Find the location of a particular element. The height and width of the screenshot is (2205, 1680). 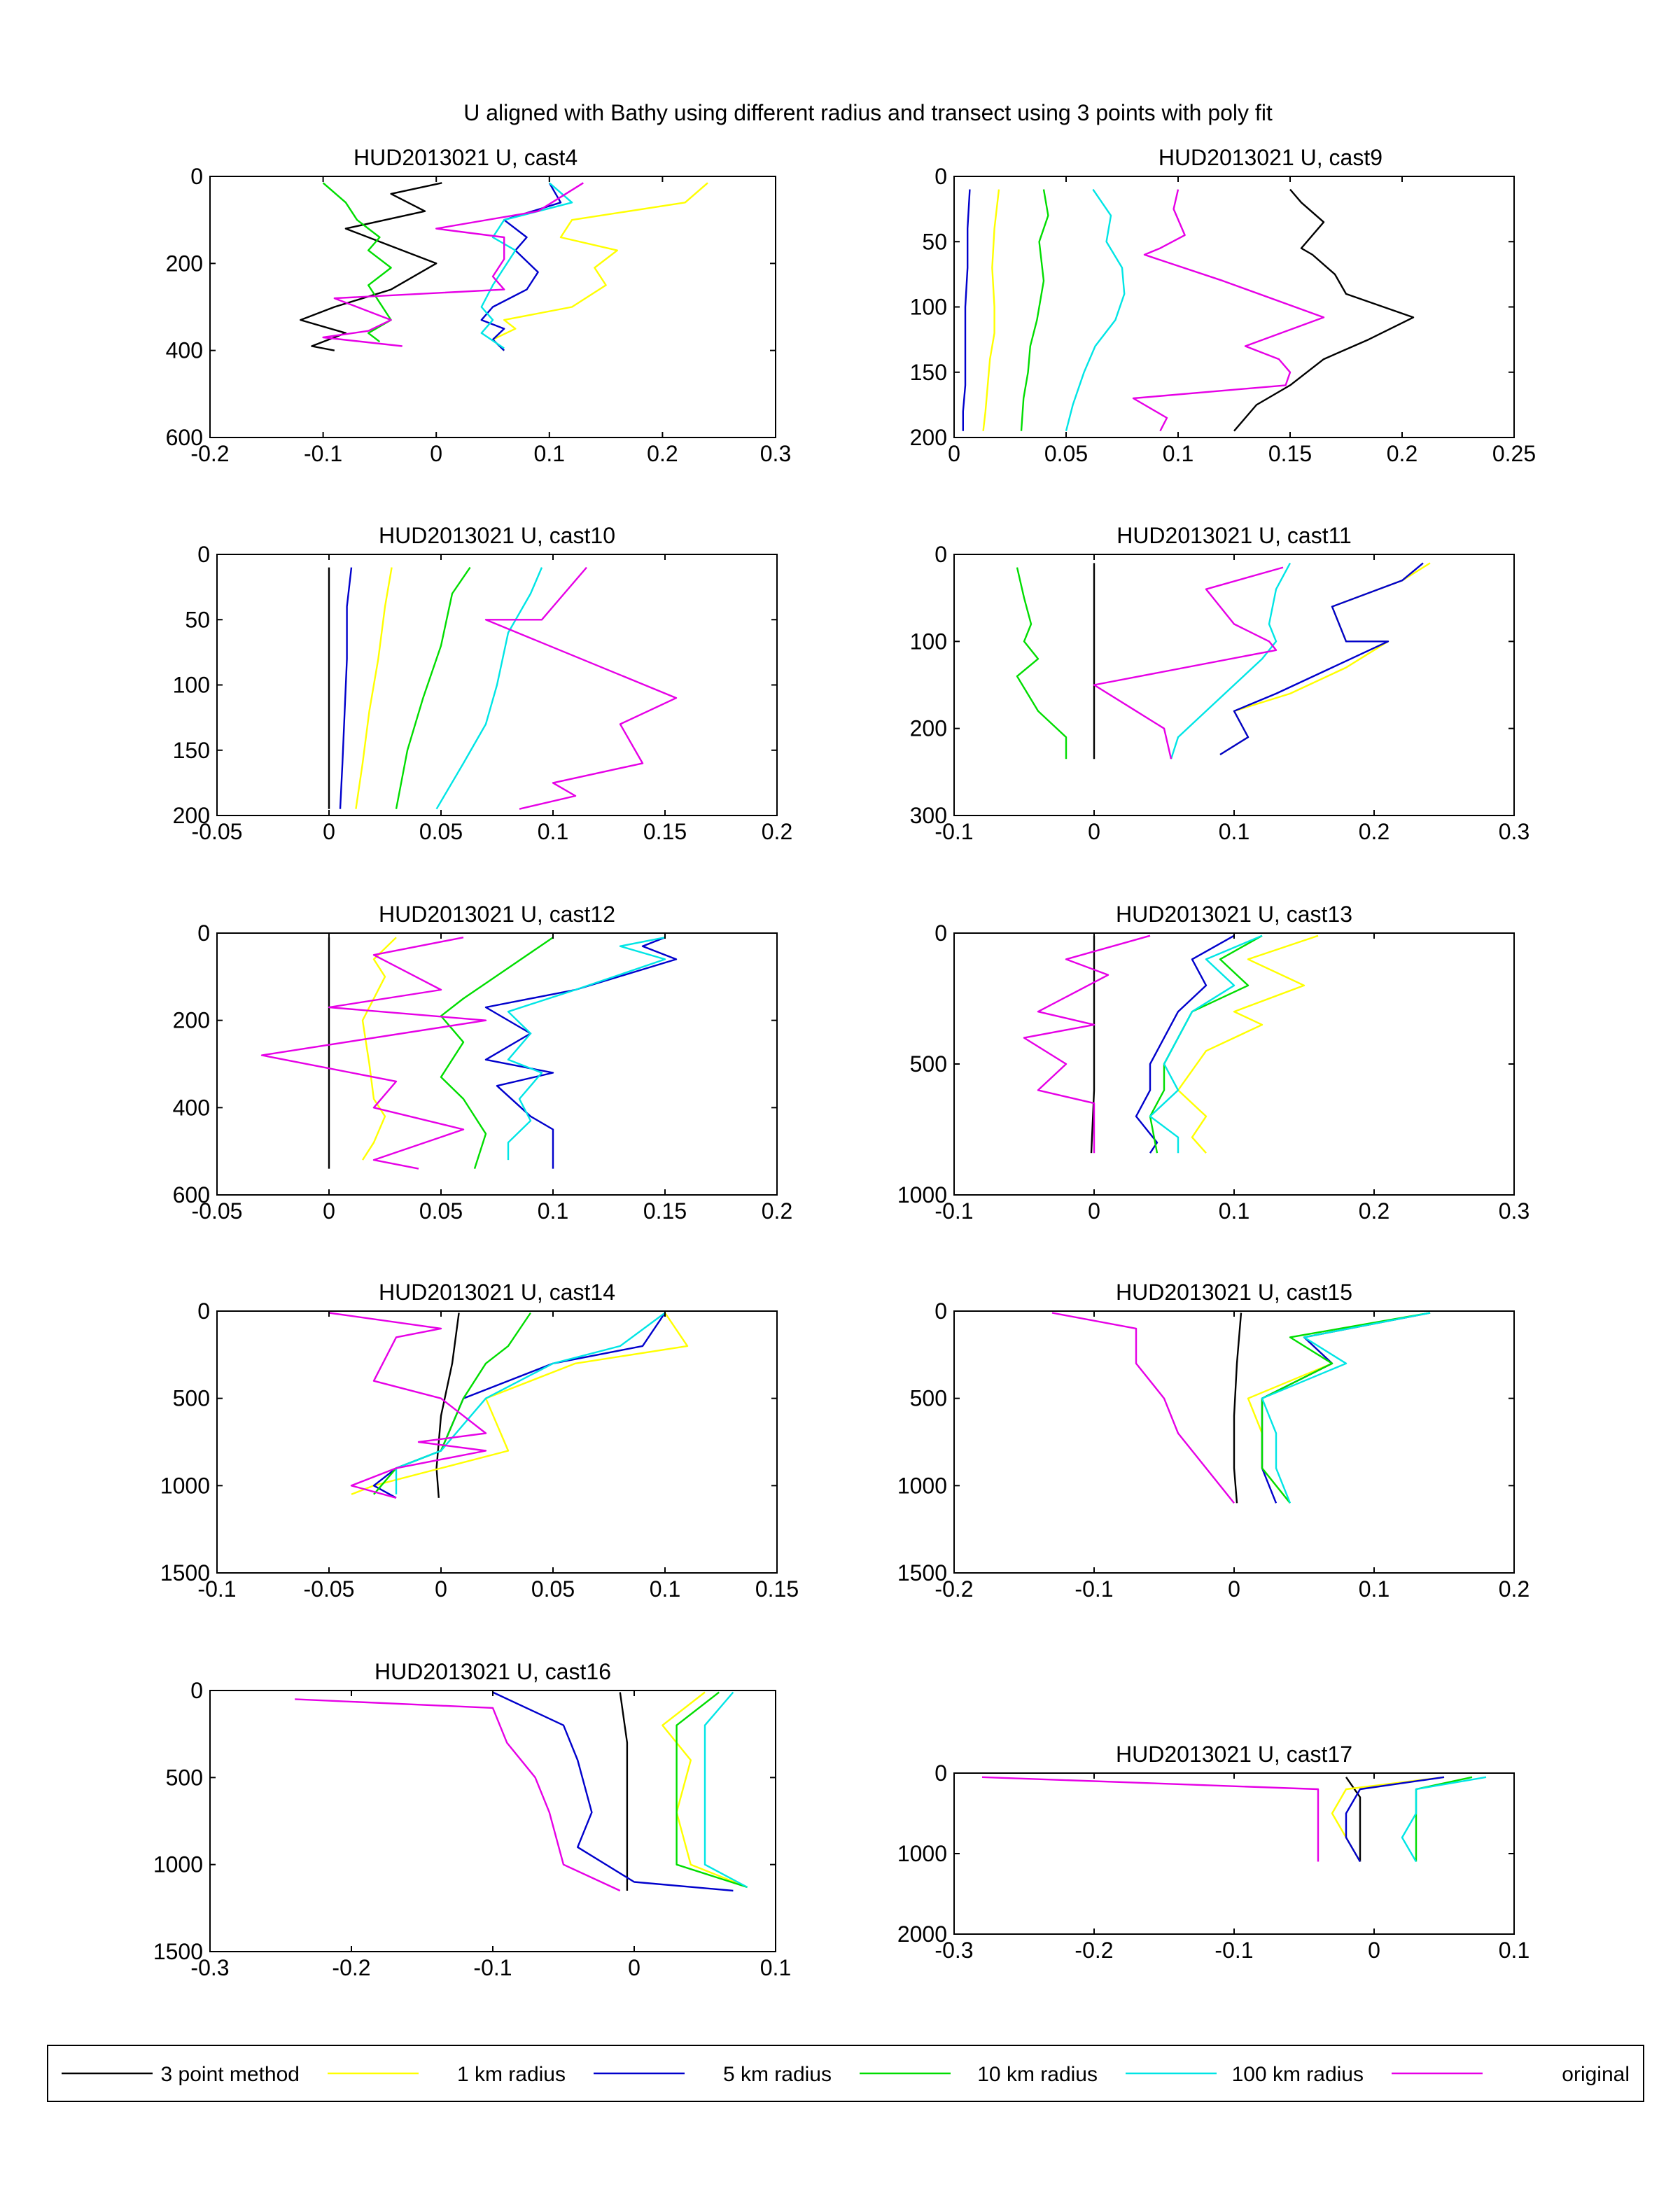

legend-label: 5 km radius is located at coordinates (777, 2074).